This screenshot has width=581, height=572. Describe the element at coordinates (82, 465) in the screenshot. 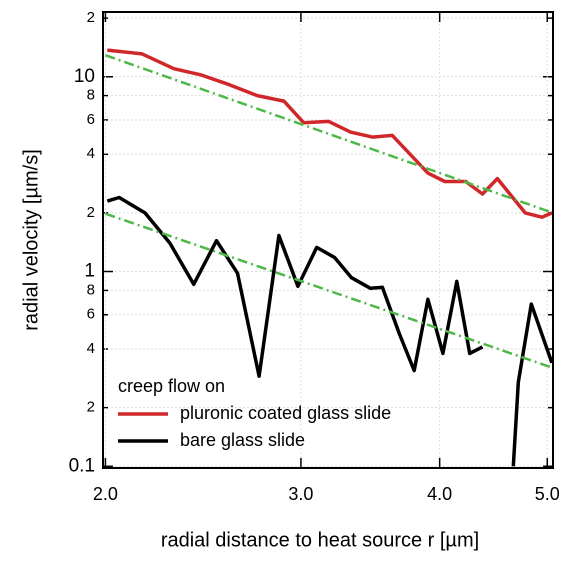

I see `y-tick-label: 0.1` at that location.